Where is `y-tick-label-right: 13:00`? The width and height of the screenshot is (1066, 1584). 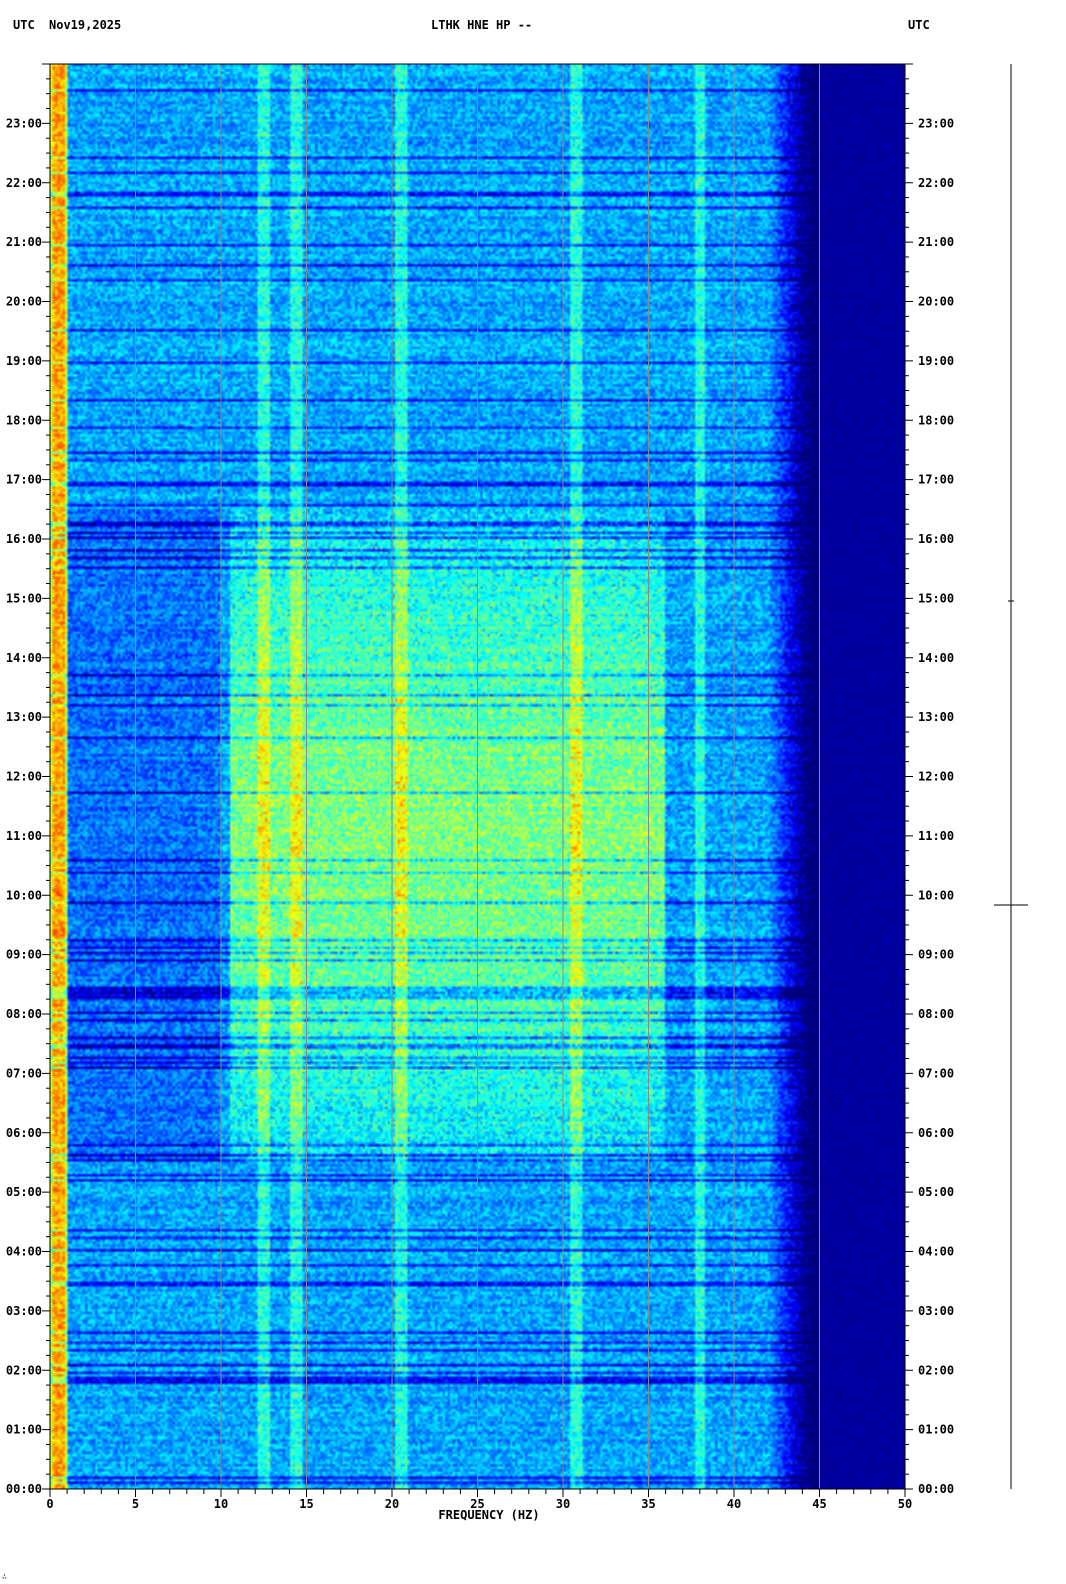 y-tick-label-right: 13:00 is located at coordinates (936, 717).